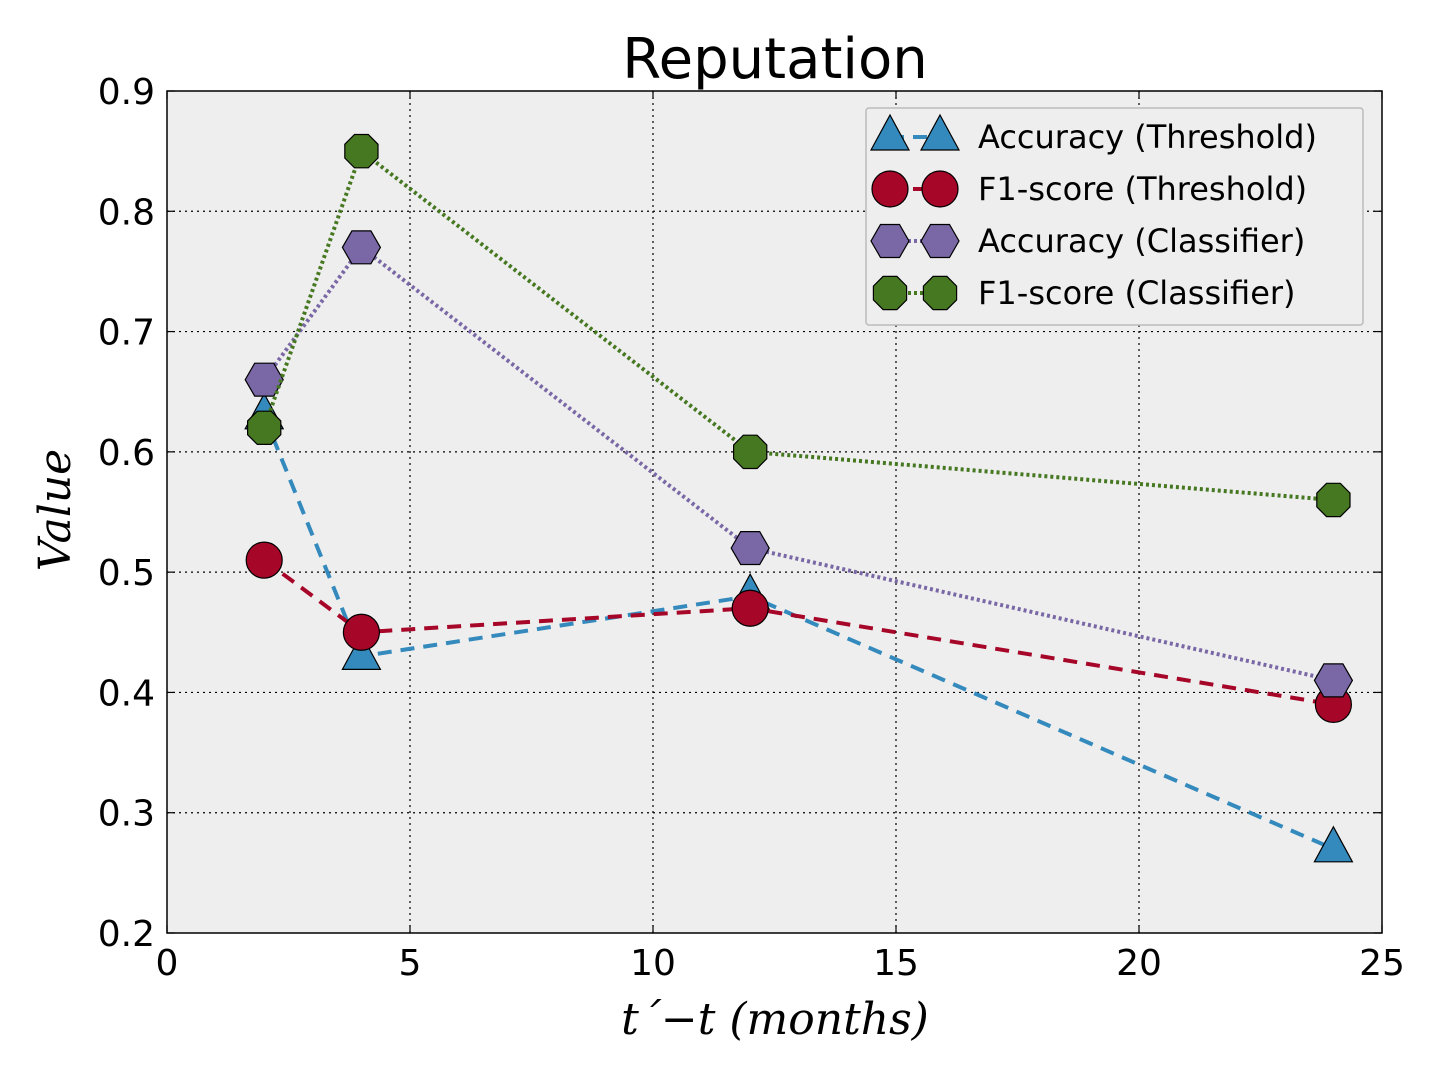  I want to click on y-axis-label: Value, so click(55, 510).